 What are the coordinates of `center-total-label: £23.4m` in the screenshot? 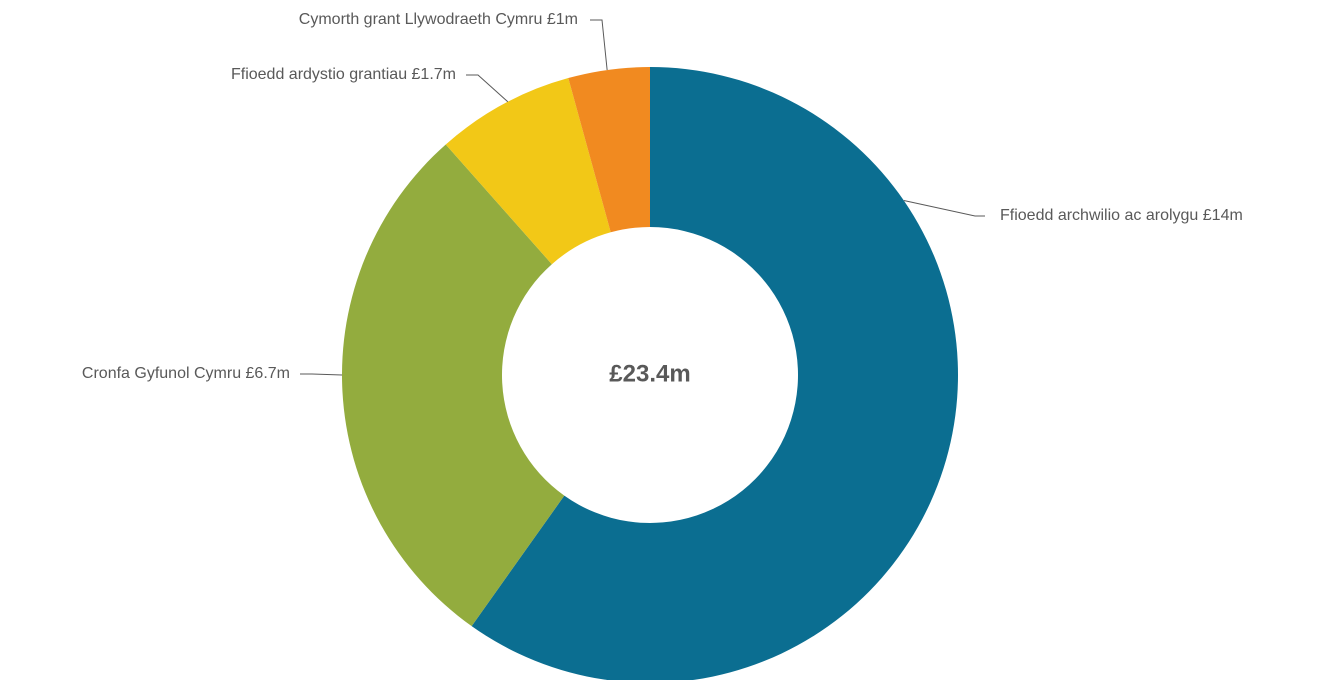 It's located at (649, 373).